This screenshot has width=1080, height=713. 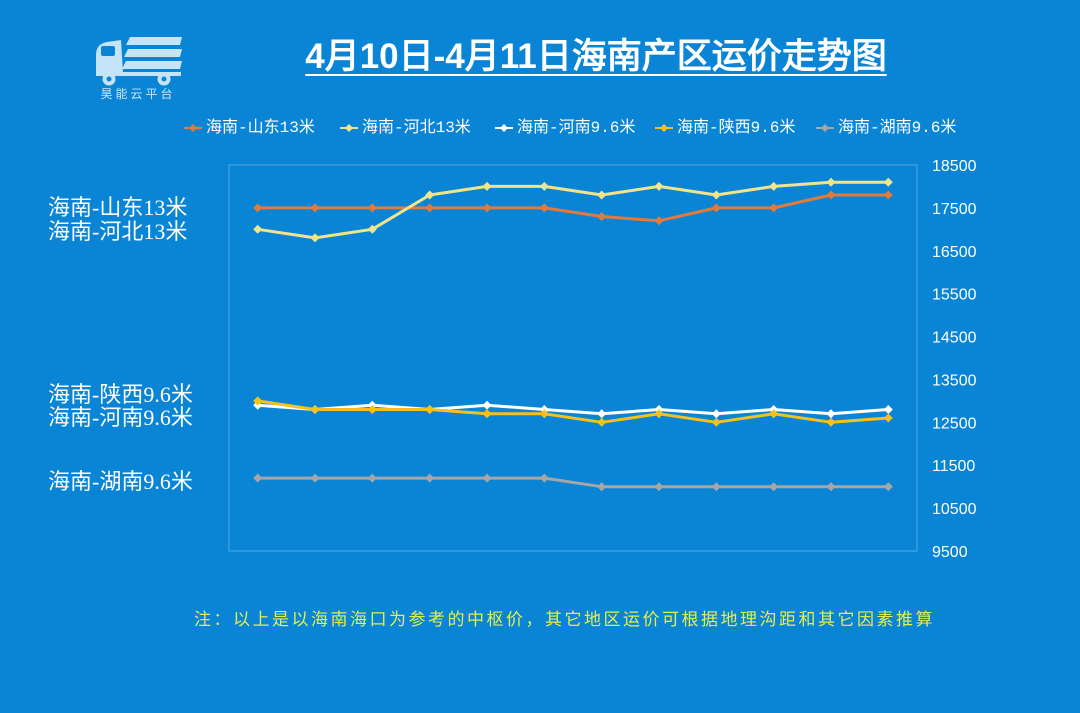 What do you see at coordinates (954, 252) in the screenshot?
I see `y-tick-label: 16500` at bounding box center [954, 252].